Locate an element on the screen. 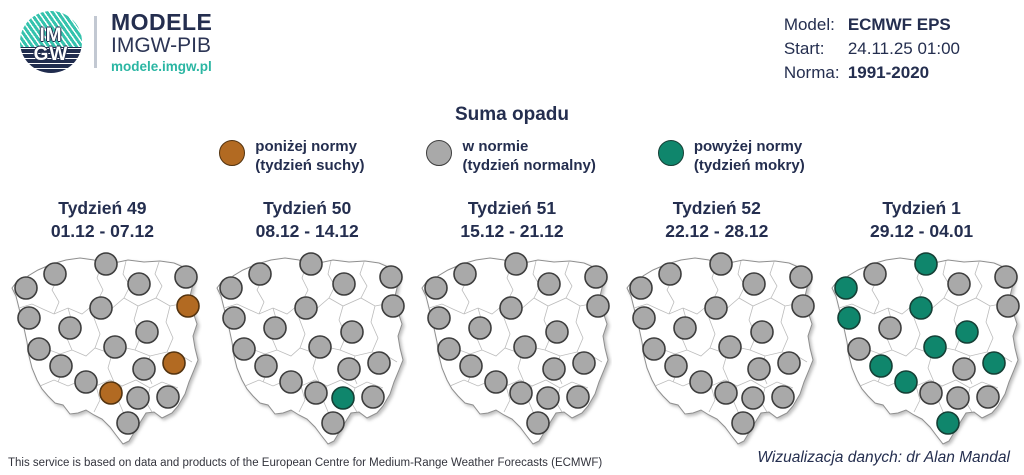  legend-item-normal: w normie (tydzień normalny) is located at coordinates (511, 156).